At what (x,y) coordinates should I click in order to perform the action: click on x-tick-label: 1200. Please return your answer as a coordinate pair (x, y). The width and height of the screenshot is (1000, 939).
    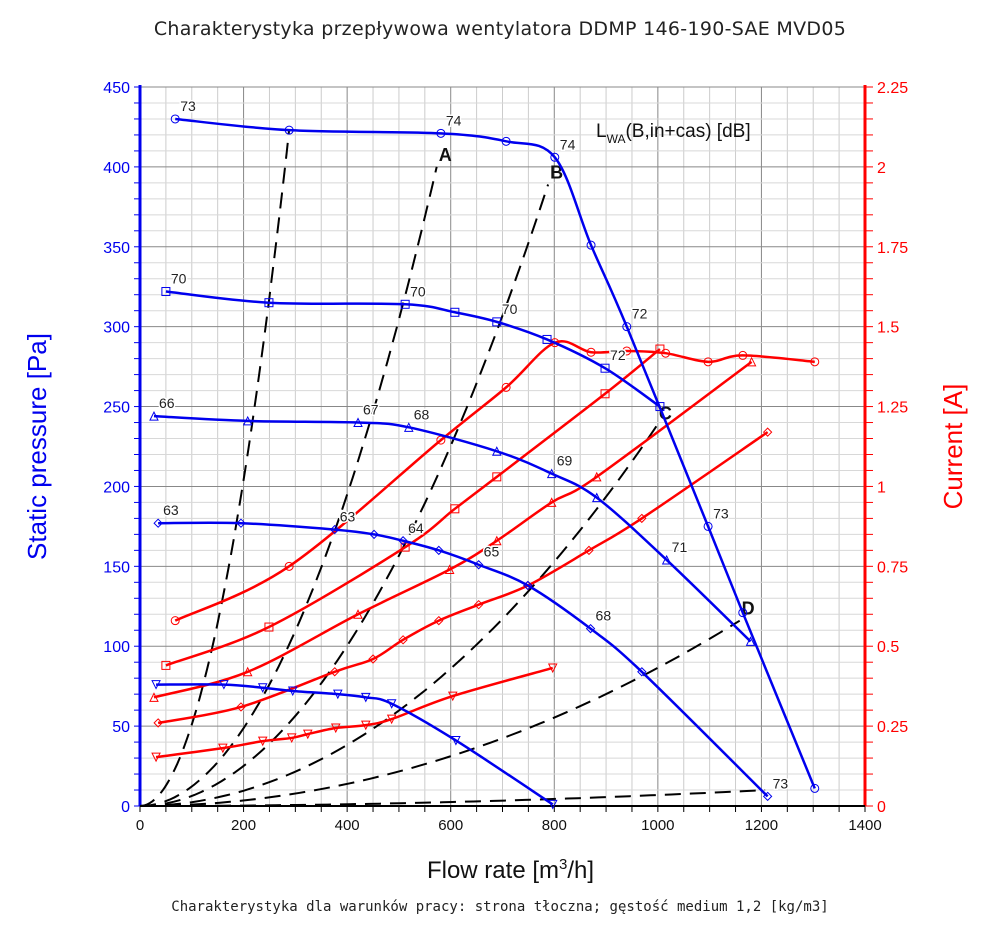
    Looking at the image, I should click on (761, 825).